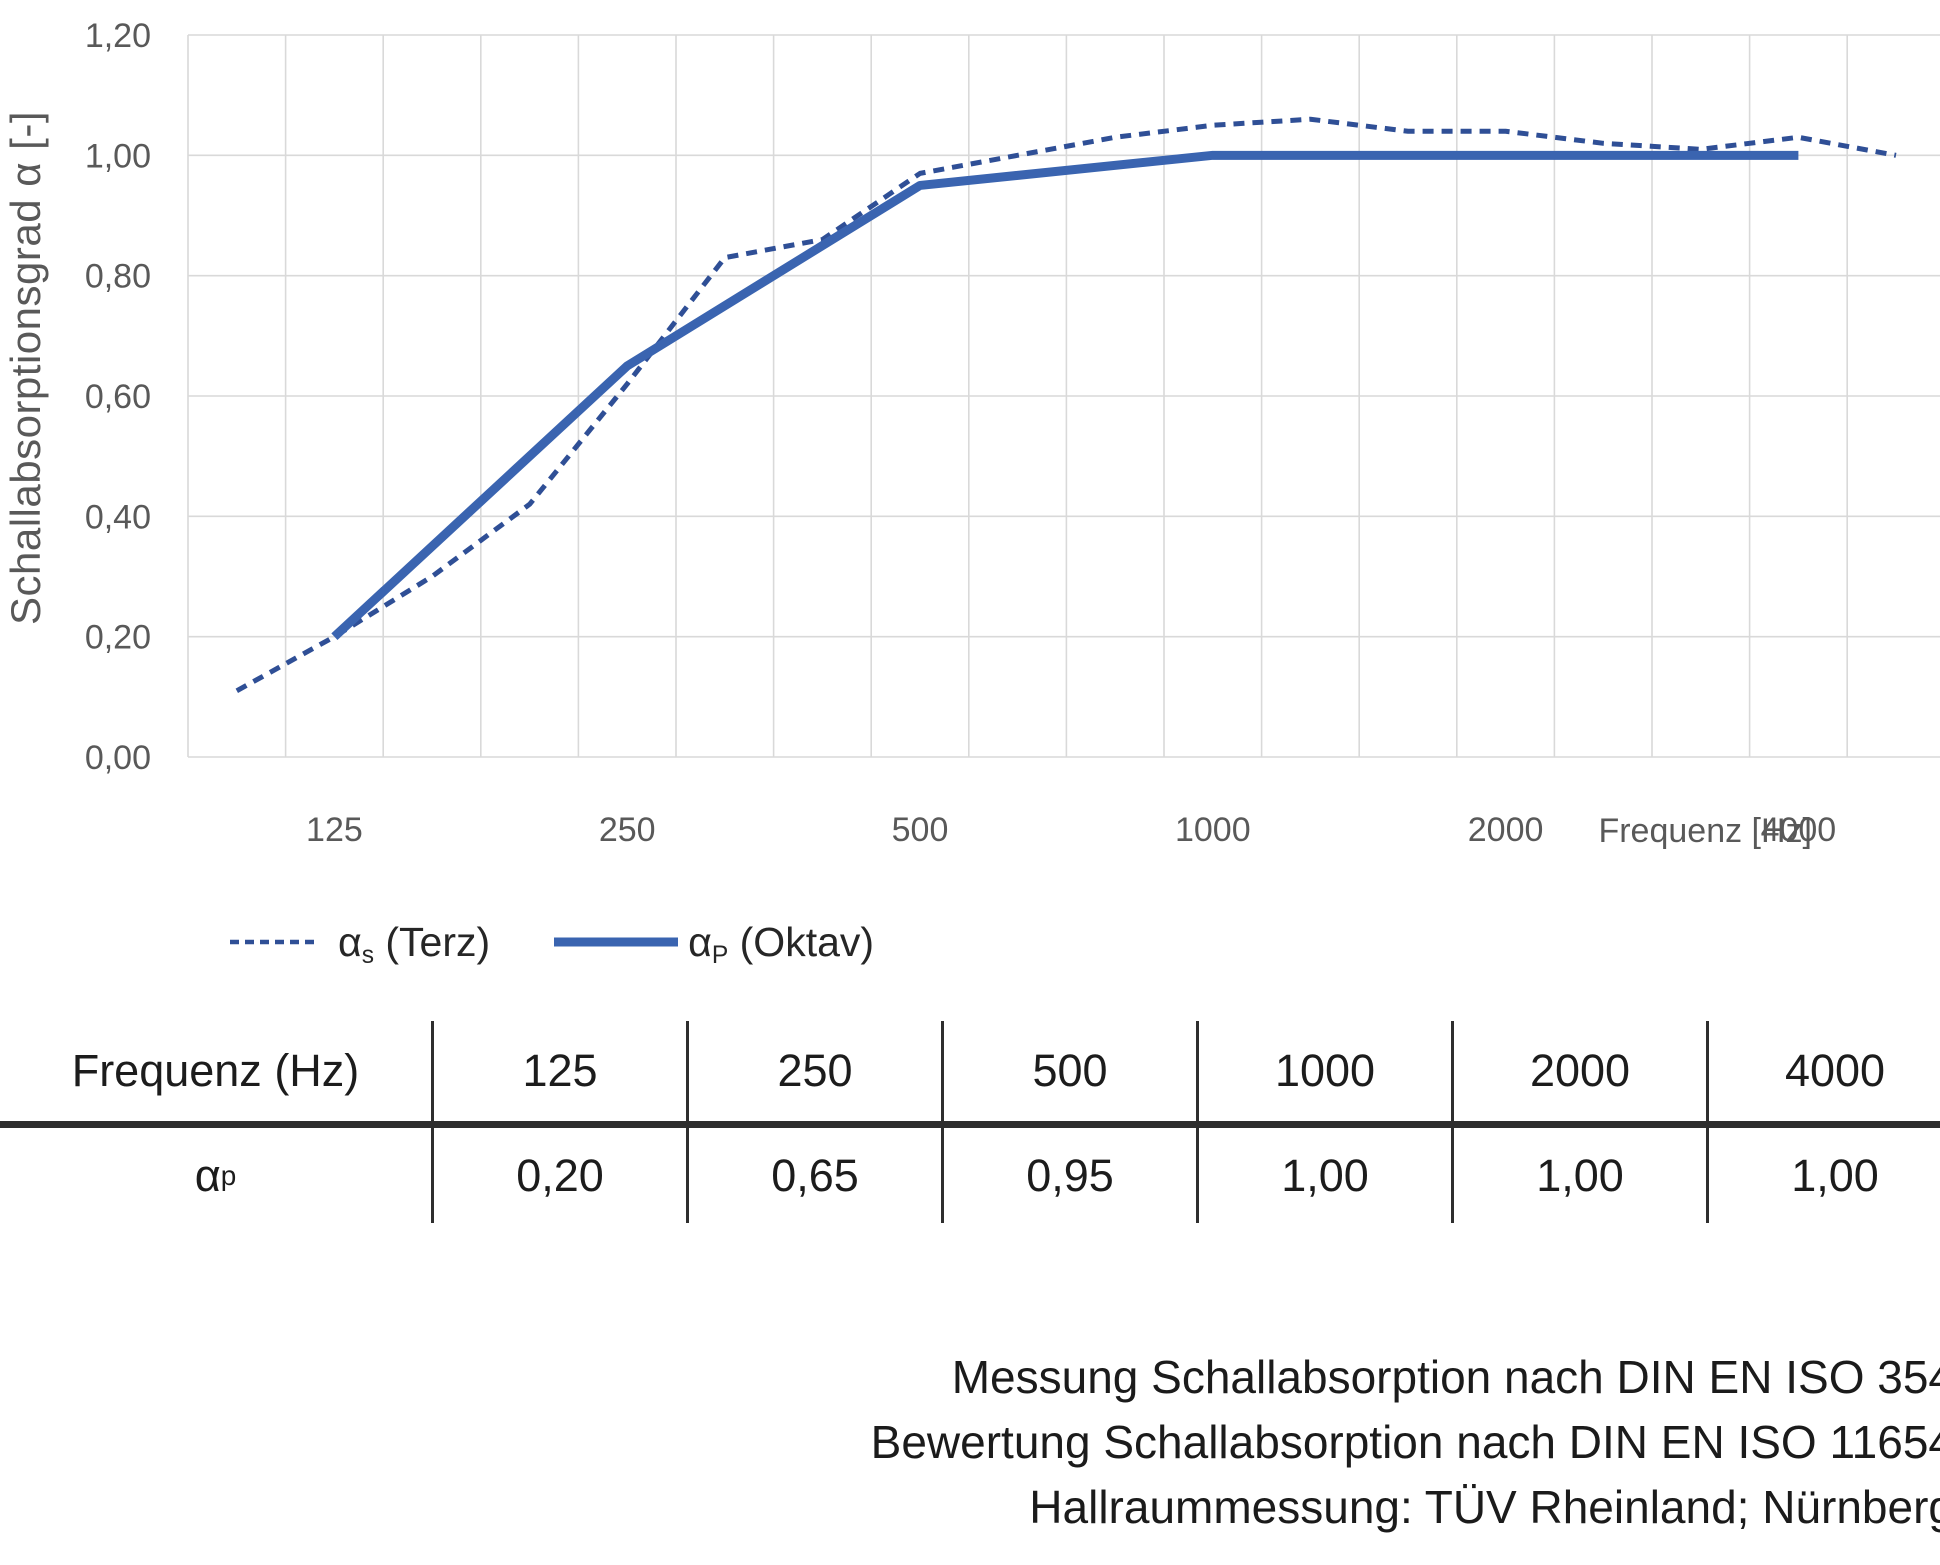  I want to click on y-tick-label: 0,60, so click(118, 397).